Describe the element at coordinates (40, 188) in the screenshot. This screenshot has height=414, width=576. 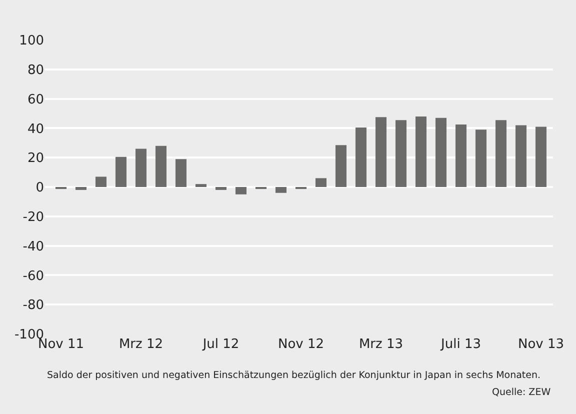
I see `y-tick-label: 0` at that location.